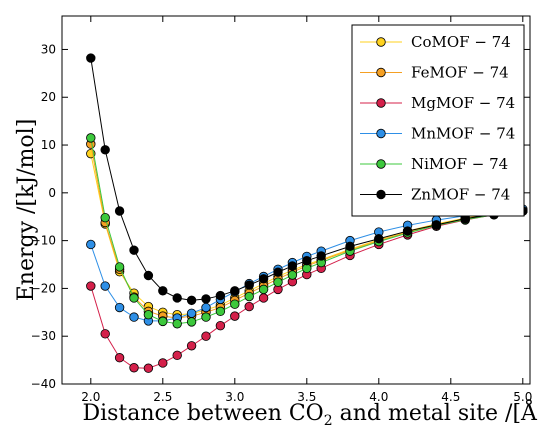  I want to click on y-tick-label: −40, so click(43, 384).